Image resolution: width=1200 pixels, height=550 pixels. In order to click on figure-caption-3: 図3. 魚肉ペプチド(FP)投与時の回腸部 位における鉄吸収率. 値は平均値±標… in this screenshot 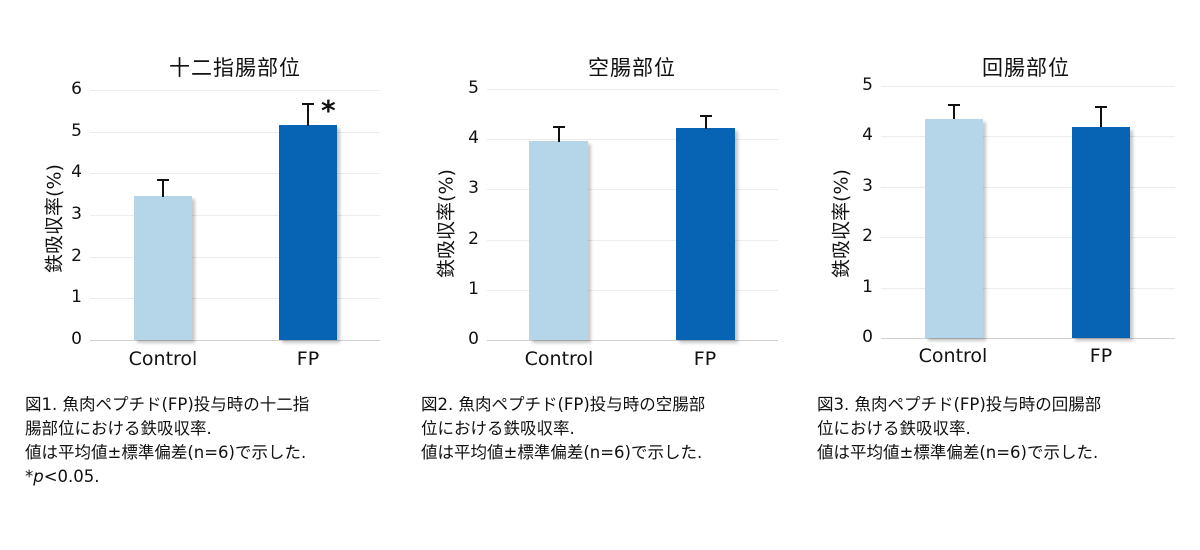, I will do `click(959, 429)`.